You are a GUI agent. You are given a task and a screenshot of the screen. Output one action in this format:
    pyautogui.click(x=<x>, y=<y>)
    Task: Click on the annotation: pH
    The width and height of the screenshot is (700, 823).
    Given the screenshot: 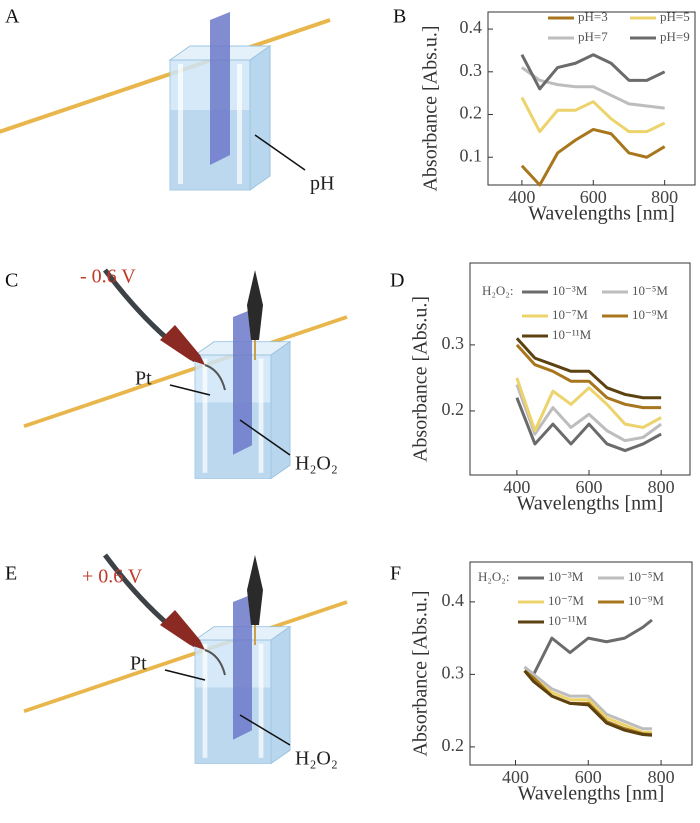 What is the action you would take?
    pyautogui.click(x=322, y=184)
    